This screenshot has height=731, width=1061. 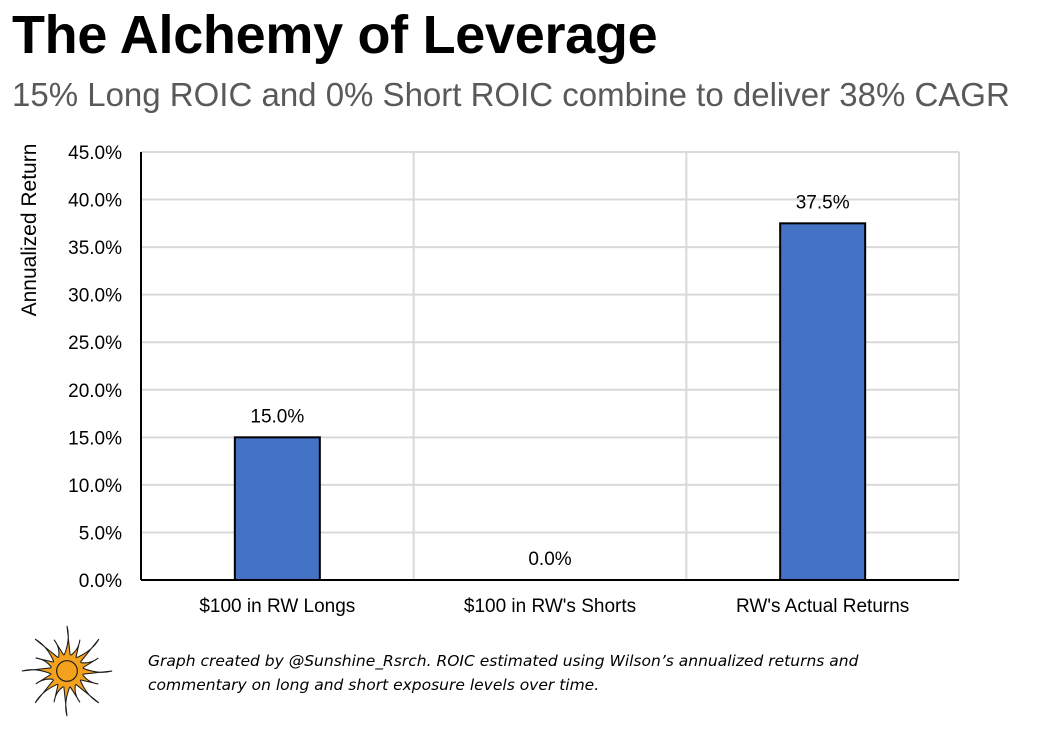 What do you see at coordinates (277, 606) in the screenshot?
I see `x-tick-label: $100 in RW Longs` at bounding box center [277, 606].